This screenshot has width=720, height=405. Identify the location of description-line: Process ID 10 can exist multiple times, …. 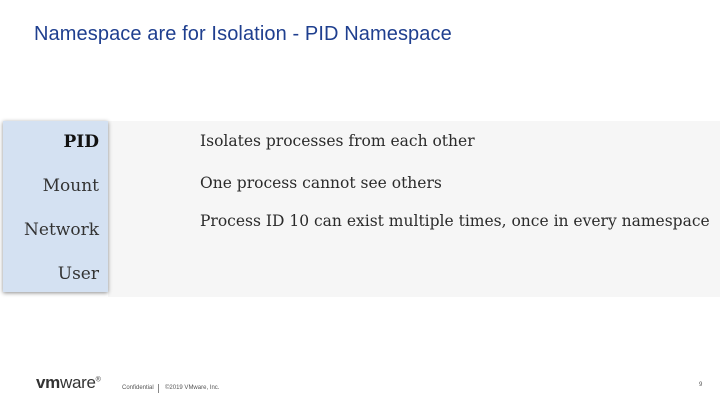
(455, 221).